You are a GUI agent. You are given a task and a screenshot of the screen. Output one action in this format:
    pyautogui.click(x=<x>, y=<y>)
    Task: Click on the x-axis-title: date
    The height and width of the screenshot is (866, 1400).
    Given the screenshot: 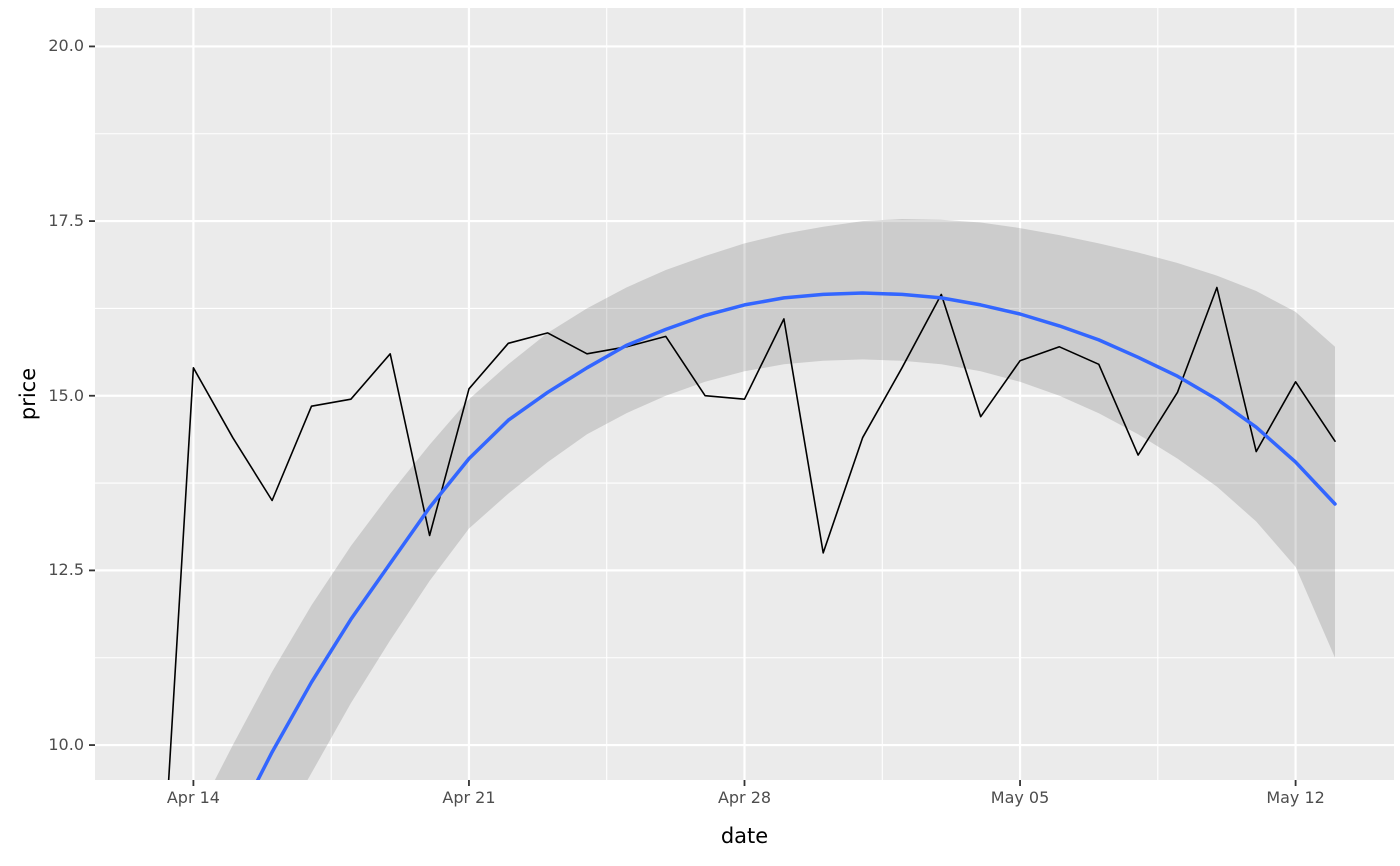 What is the action you would take?
    pyautogui.click(x=744, y=836)
    